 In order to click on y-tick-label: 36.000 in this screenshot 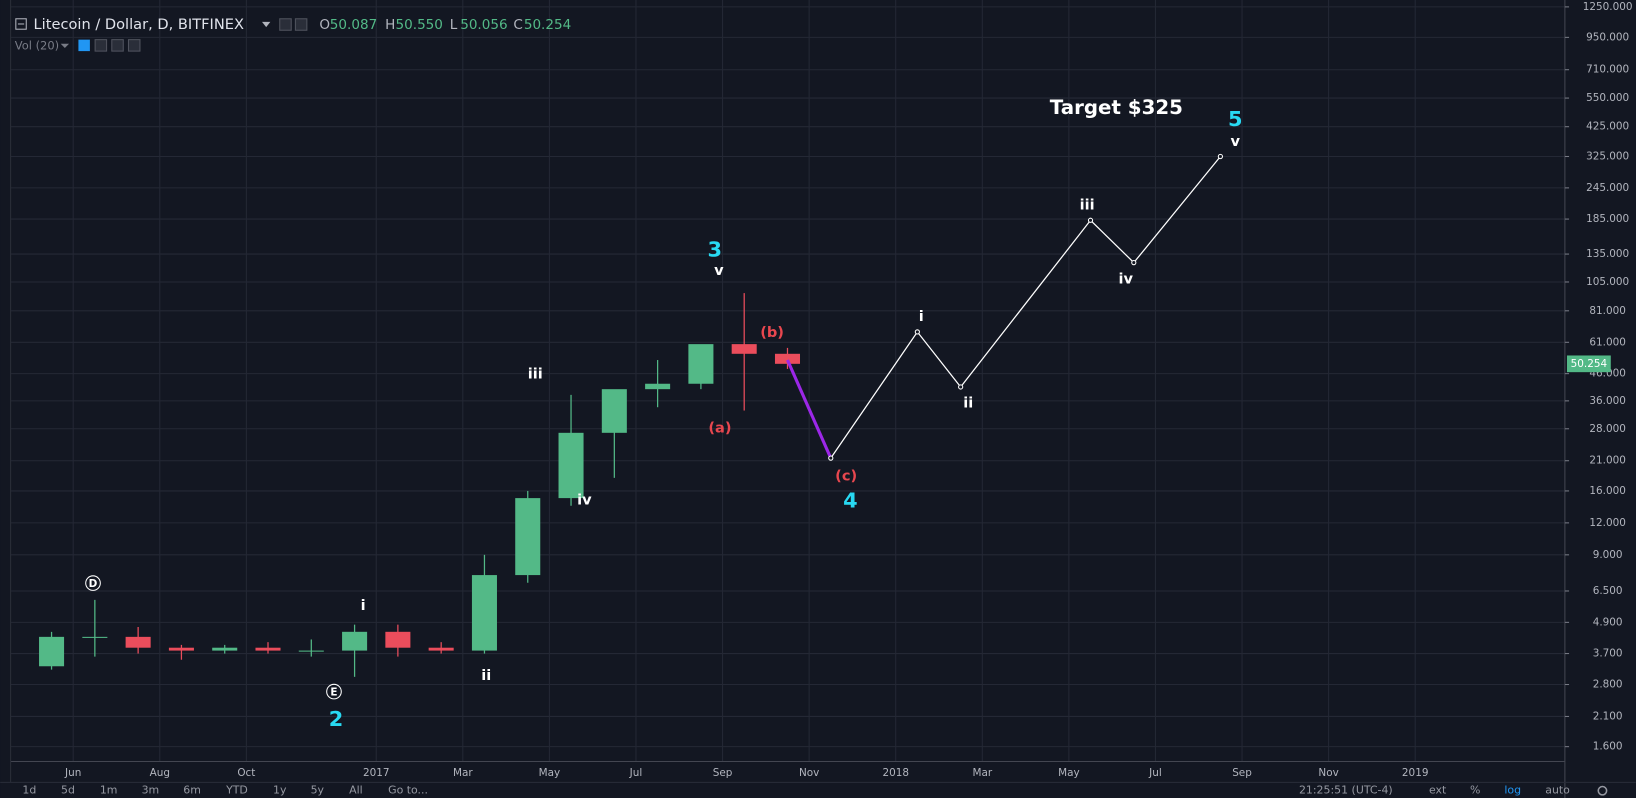, I will do `click(1607, 401)`.